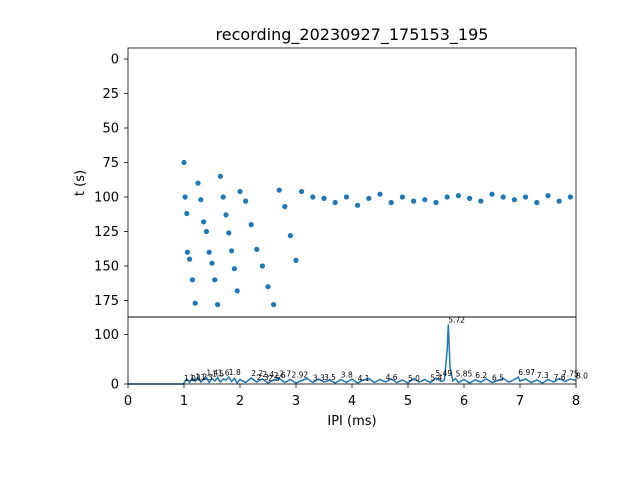  Describe the element at coordinates (257, 373) in the screenshot. I see `ipi-peak-label: 2.2` at that location.